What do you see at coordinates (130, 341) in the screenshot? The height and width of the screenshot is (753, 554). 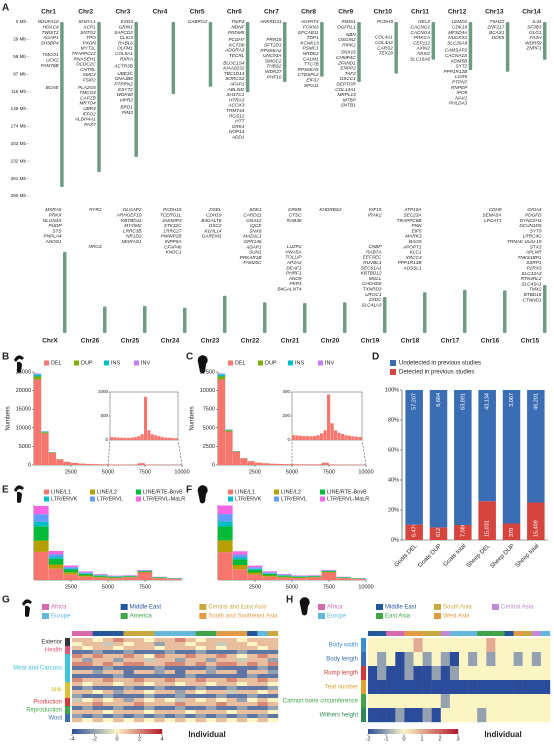 I see `chromosome-label: Chr25` at bounding box center [130, 341].